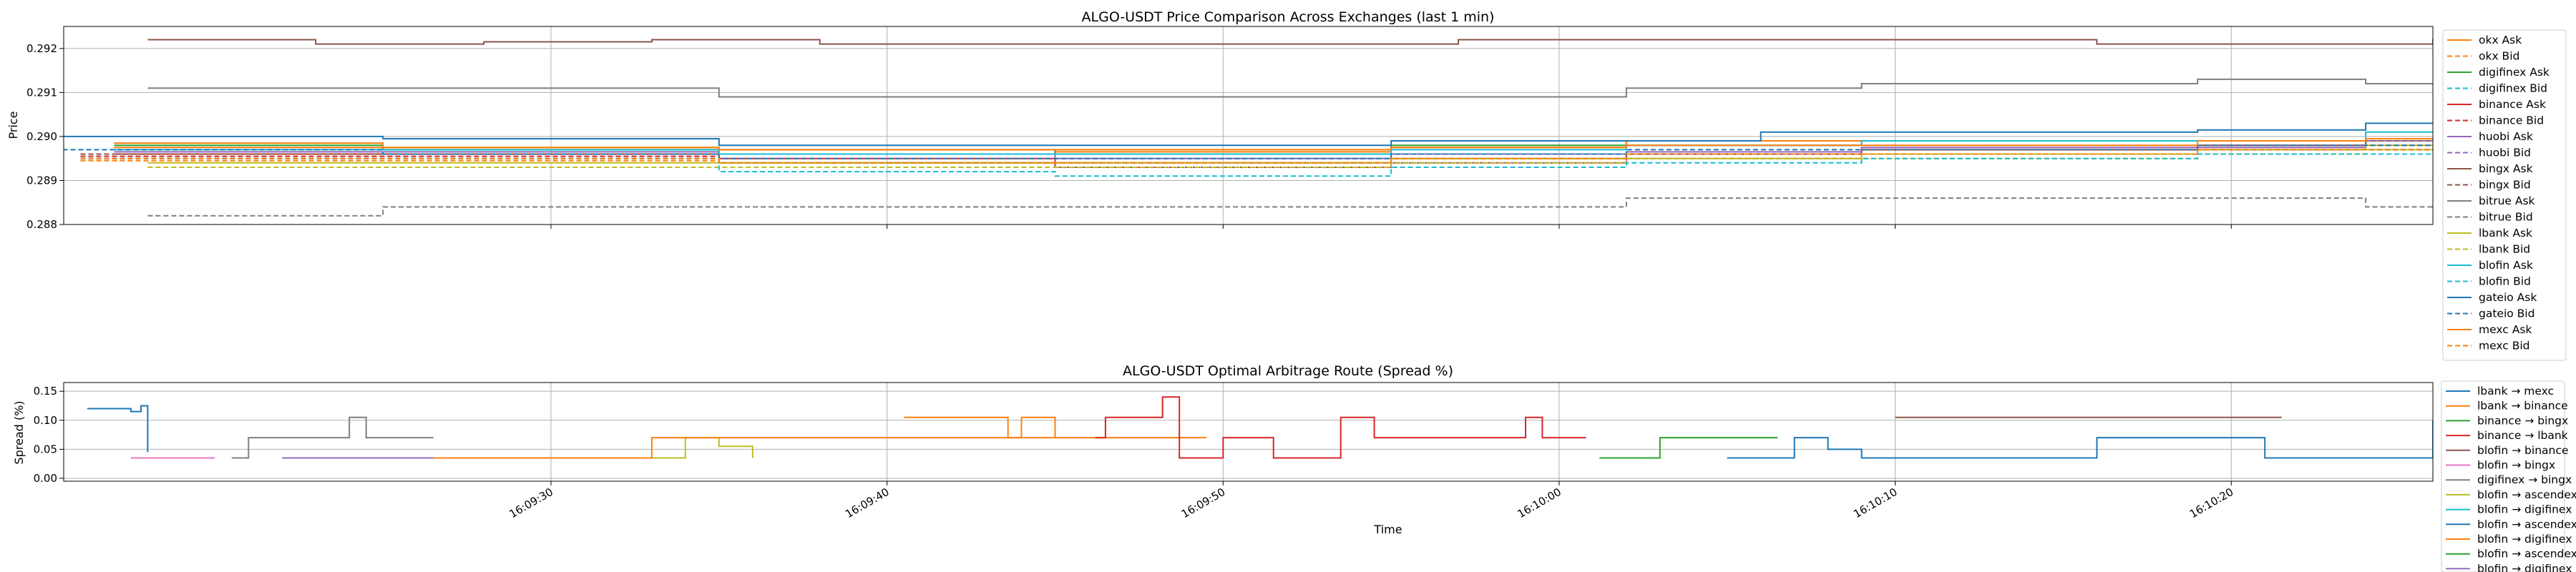 This screenshot has width=2576, height=572. I want to click on x-tick-label: 16:09:40, so click(867, 503).